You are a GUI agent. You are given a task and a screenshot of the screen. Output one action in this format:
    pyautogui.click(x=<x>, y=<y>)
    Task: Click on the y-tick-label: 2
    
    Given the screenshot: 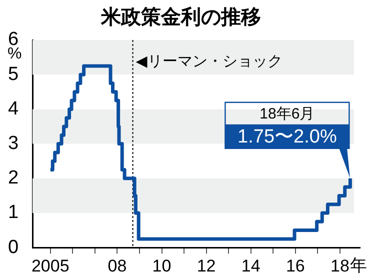 What is the action you would take?
    pyautogui.click(x=13, y=178)
    